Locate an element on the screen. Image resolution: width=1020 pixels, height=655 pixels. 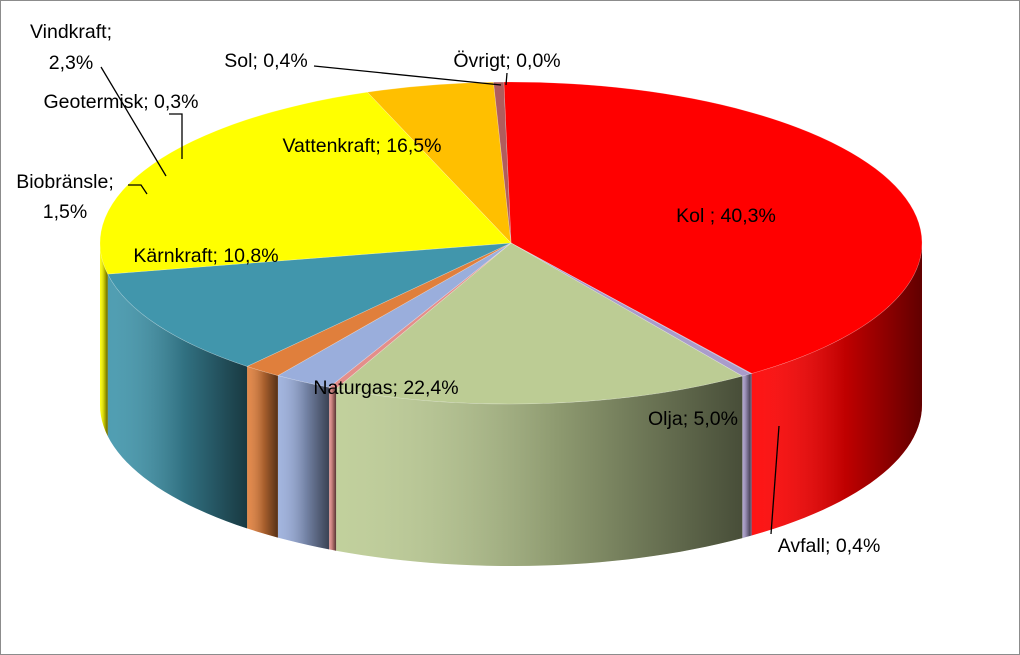
data-label-geotermisk: Geotermisk; 0,3% is located at coordinates (121, 102).